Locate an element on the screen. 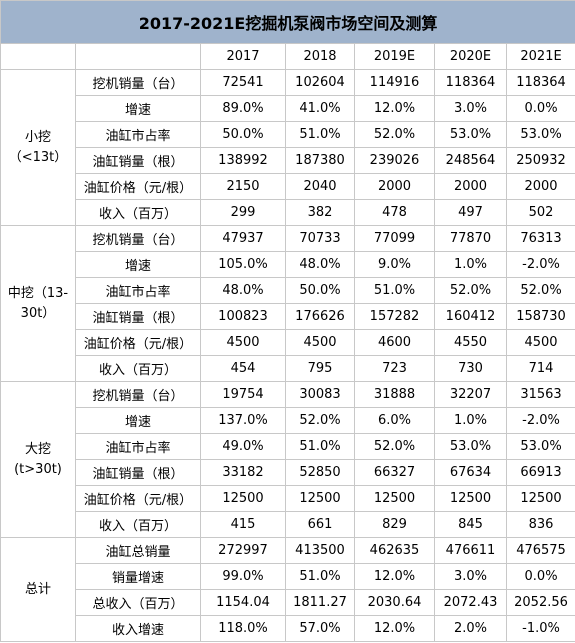 This screenshot has height=643, width=575. table-row: 增速 105.0% 48.0% 9.0% 1.0% -2.0% is located at coordinates (288, 264).